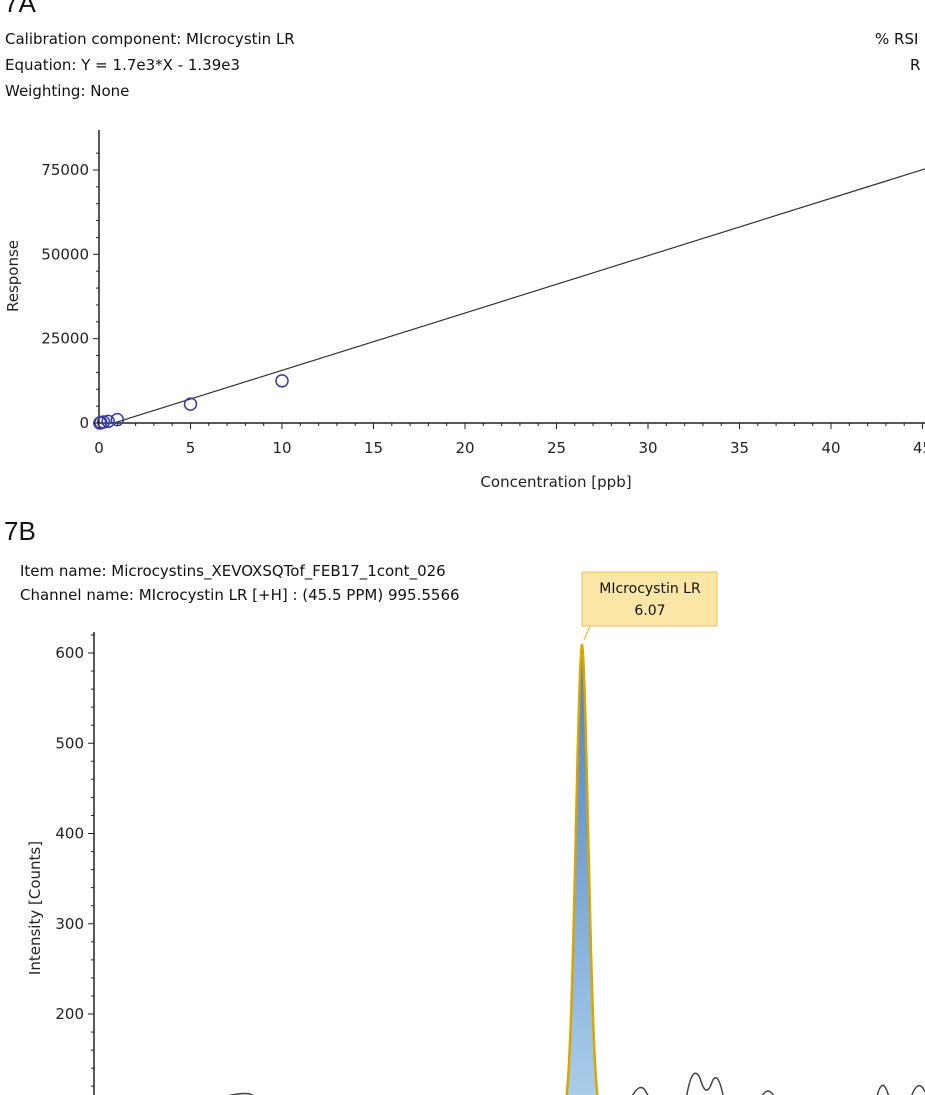 This screenshot has height=1095, width=925. Describe the element at coordinates (556, 448) in the screenshot. I see `calibration-x-tick-label: 25` at that location.